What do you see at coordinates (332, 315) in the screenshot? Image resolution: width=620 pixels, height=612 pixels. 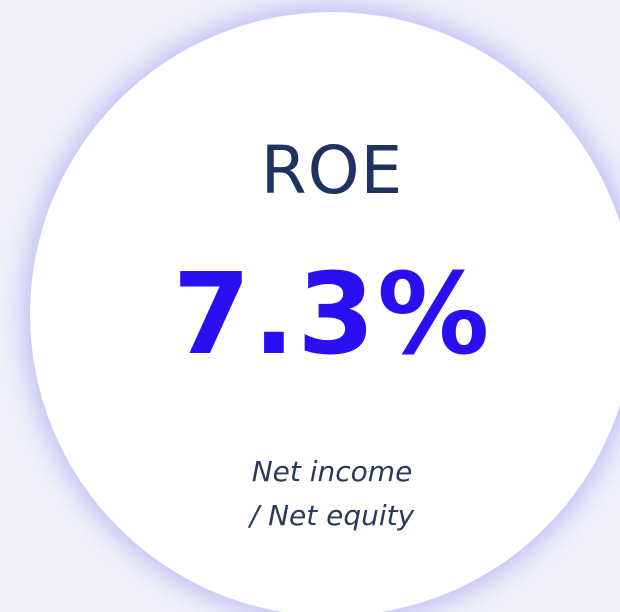 I see `metric-value: 7.3%` at bounding box center [332, 315].